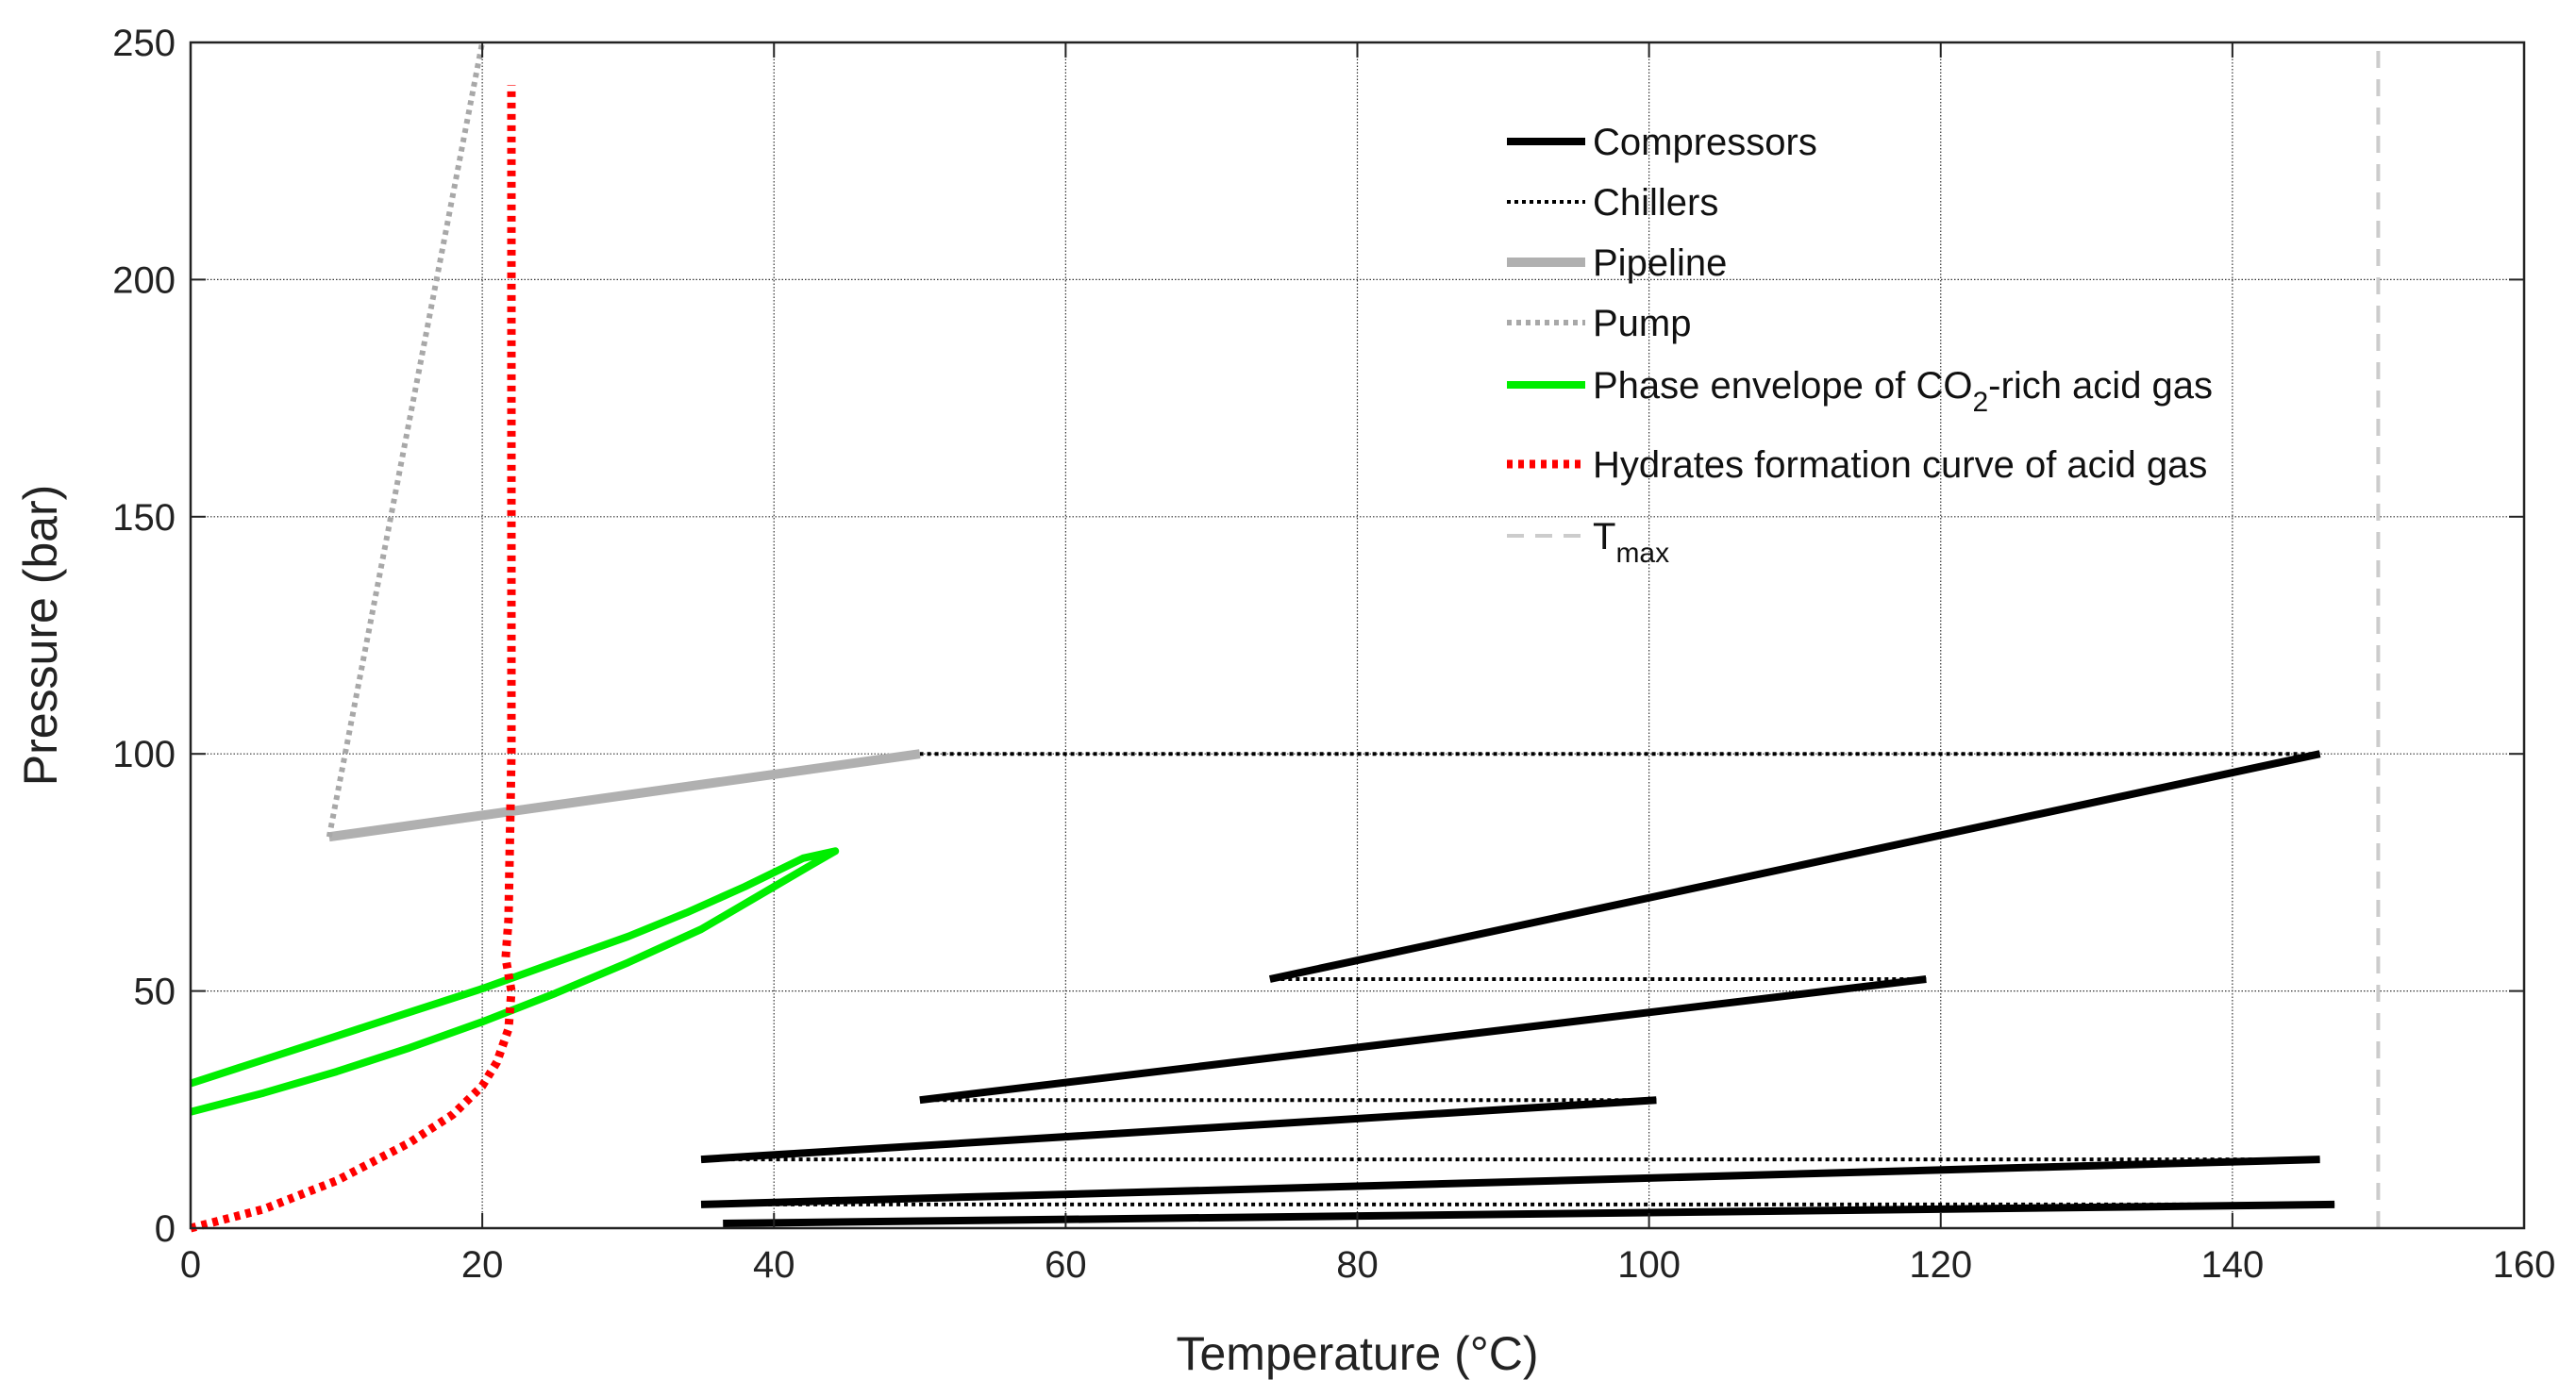  What do you see at coordinates (144, 43) in the screenshot?
I see `y-tick-label: 250` at bounding box center [144, 43].